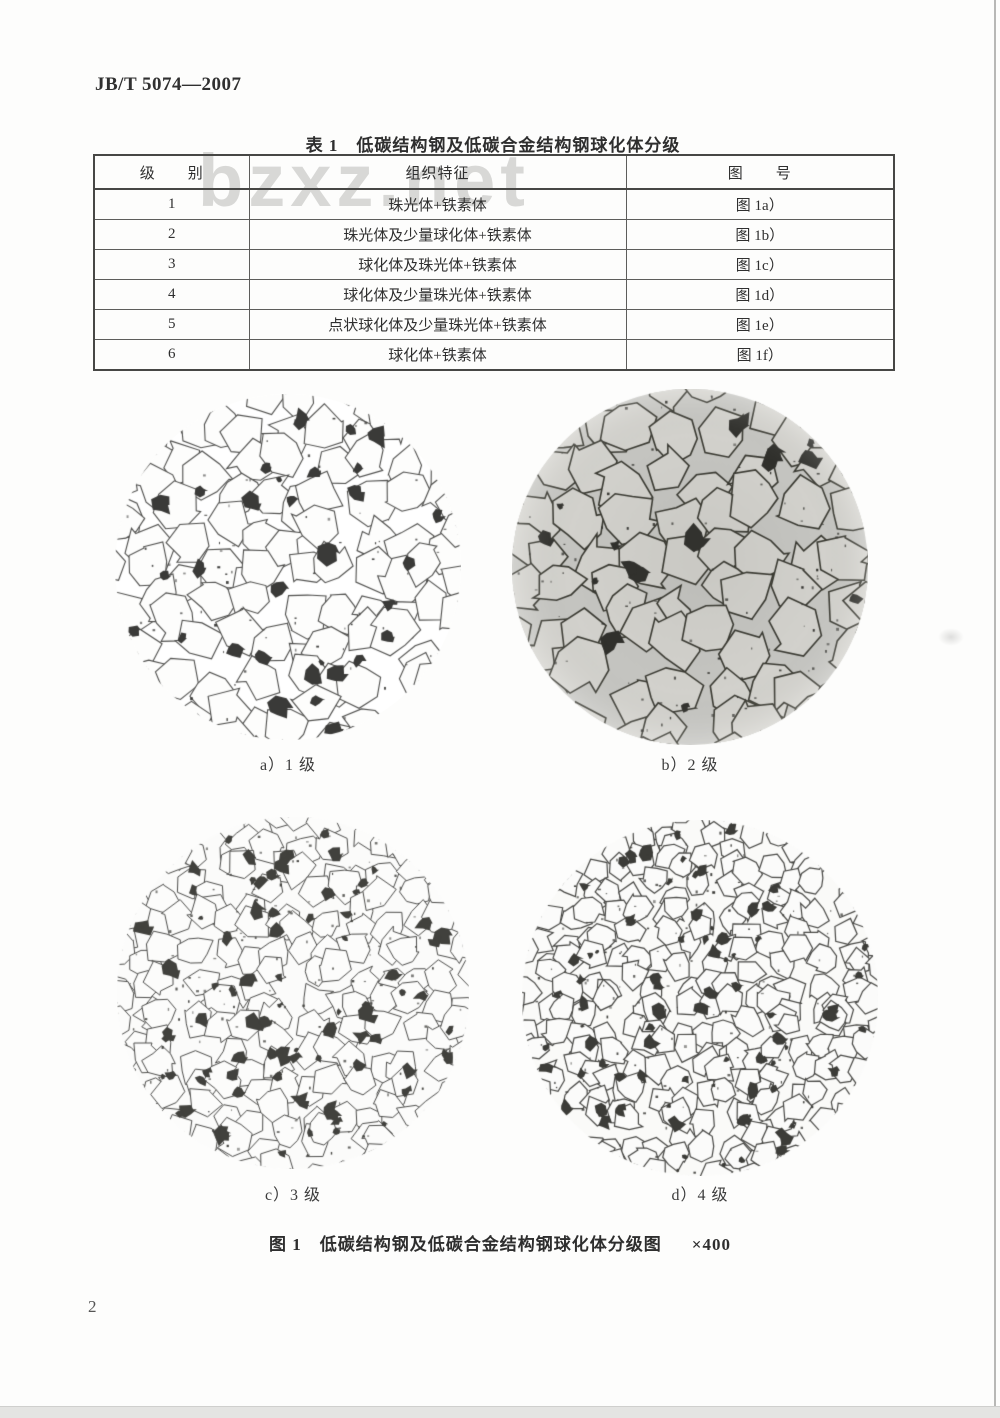 This screenshot has width=1000, height=1418. I want to click on figure-ref-cell: 图 1a）, so click(760, 204).